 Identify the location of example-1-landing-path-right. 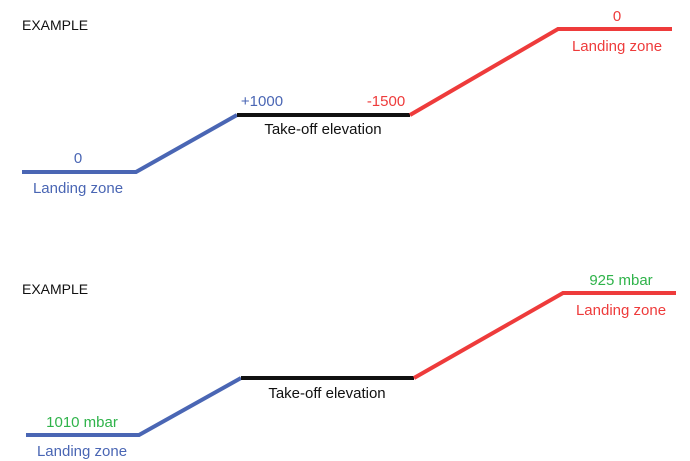
(540, 72).